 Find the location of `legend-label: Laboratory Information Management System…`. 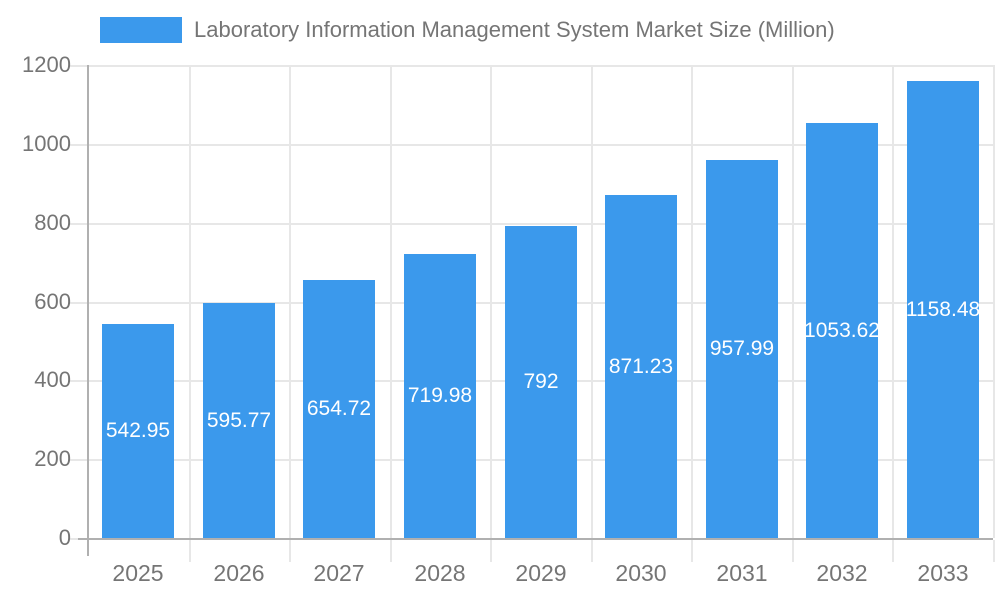

legend-label: Laboratory Information Management System… is located at coordinates (514, 29).